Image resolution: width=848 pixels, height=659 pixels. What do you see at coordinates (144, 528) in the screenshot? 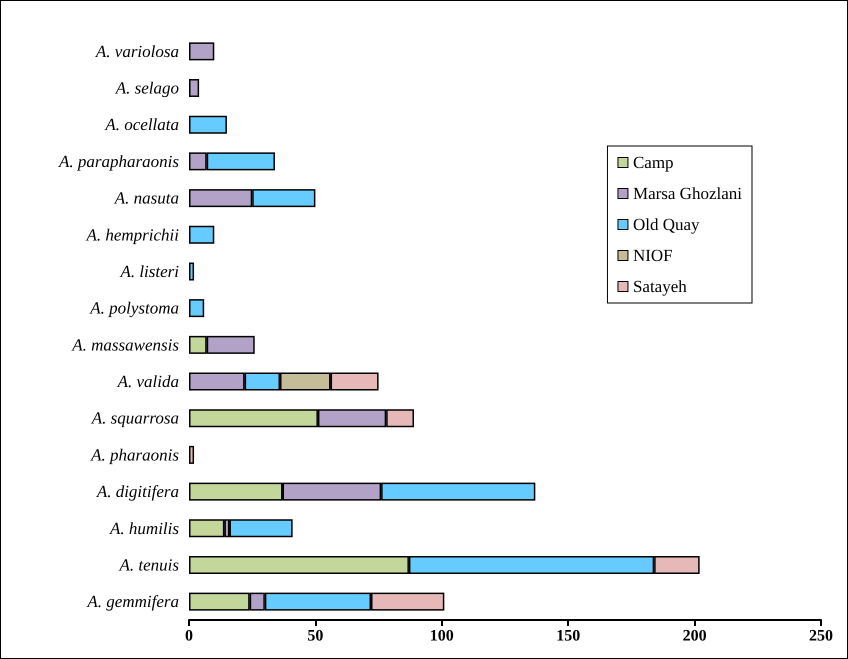
I see `y-tick-label: A. humilis` at bounding box center [144, 528].